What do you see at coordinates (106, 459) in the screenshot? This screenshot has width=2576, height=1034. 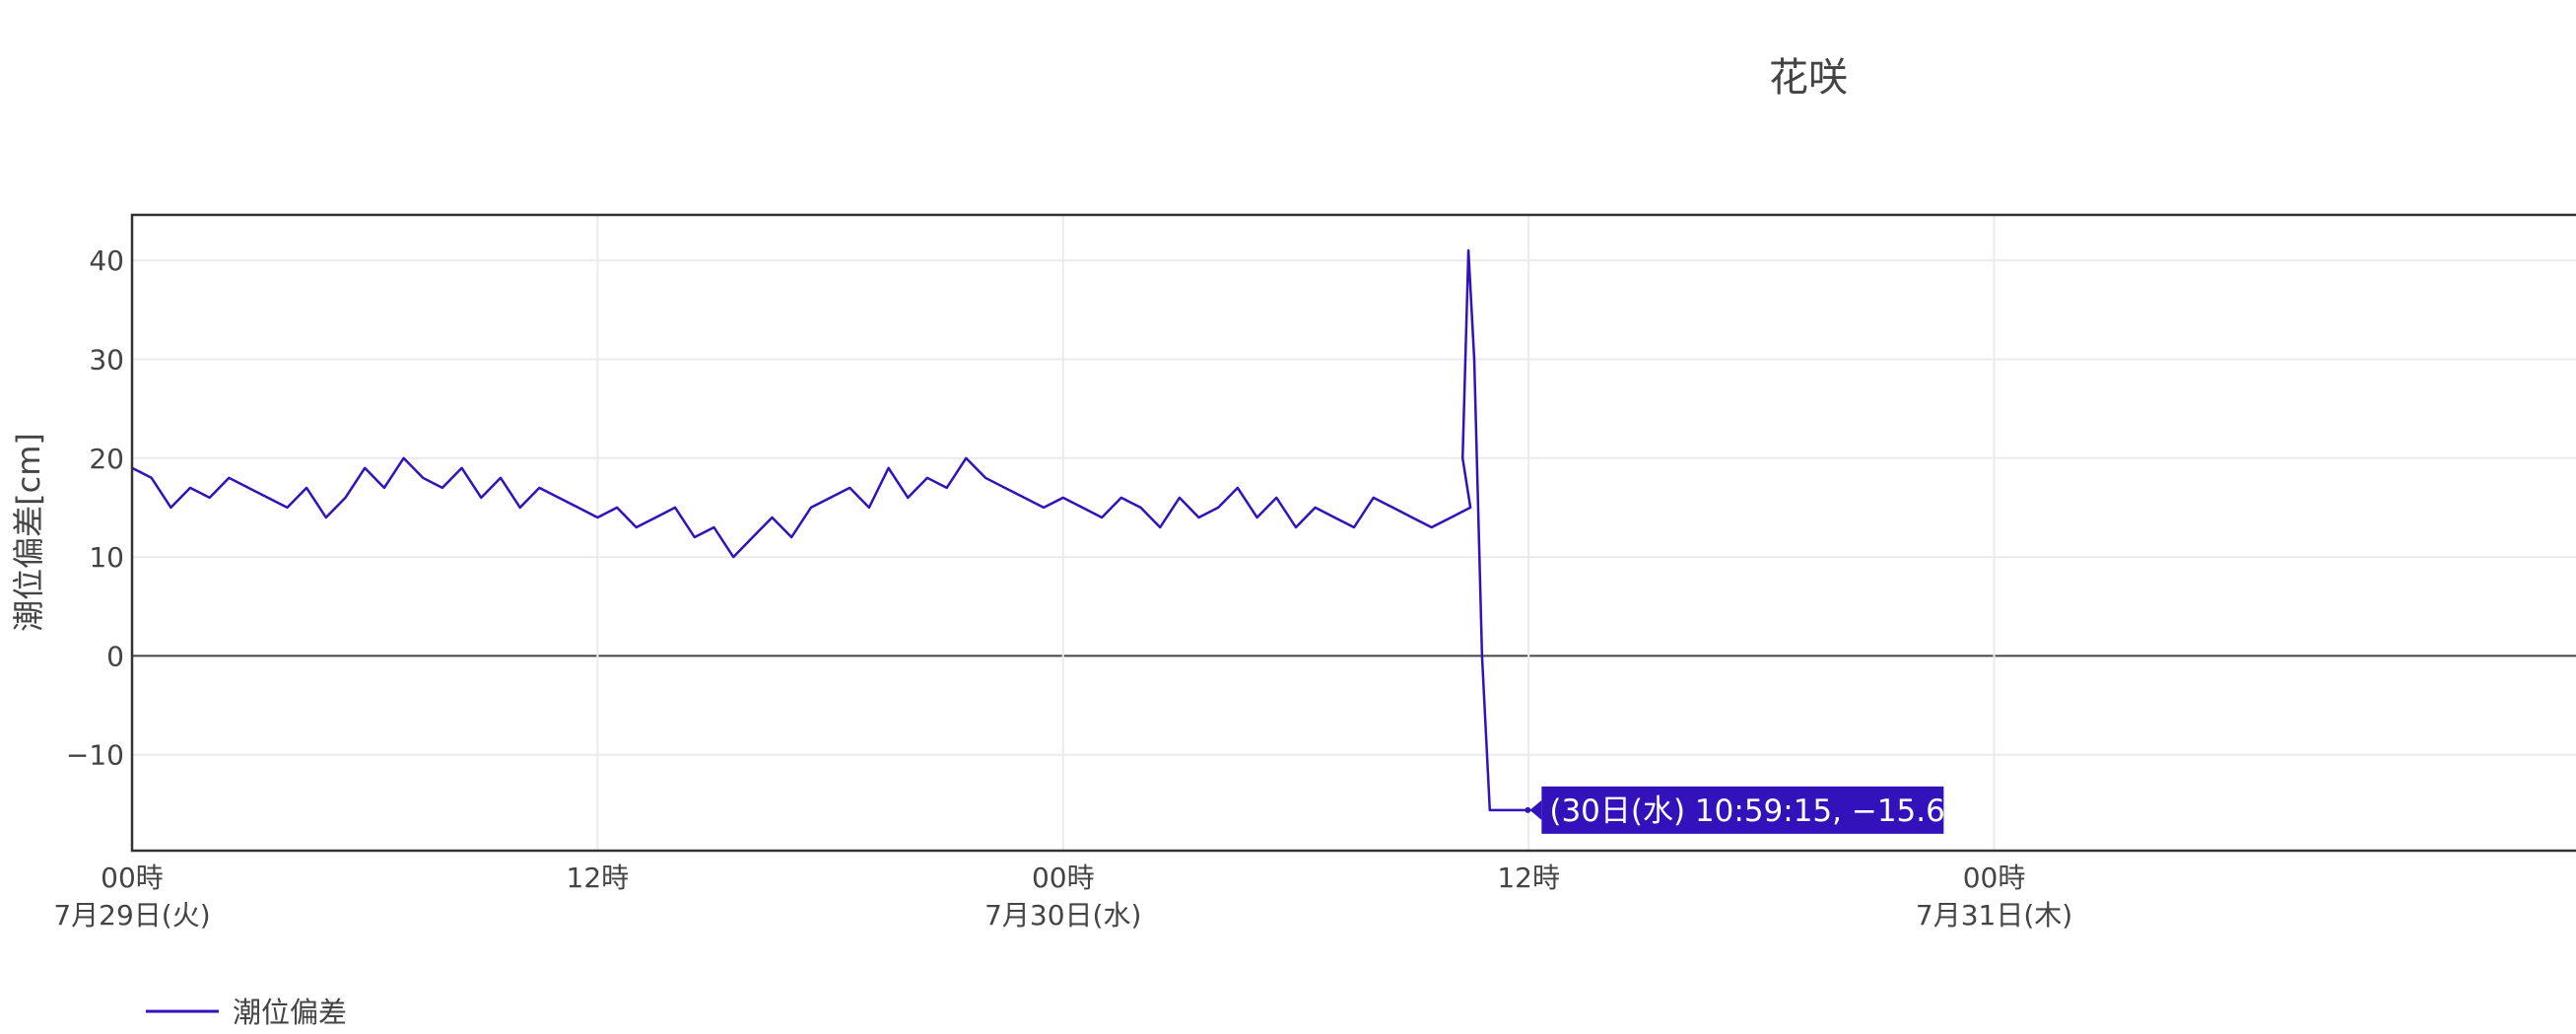 I see `y-tick-label: 20` at bounding box center [106, 459].